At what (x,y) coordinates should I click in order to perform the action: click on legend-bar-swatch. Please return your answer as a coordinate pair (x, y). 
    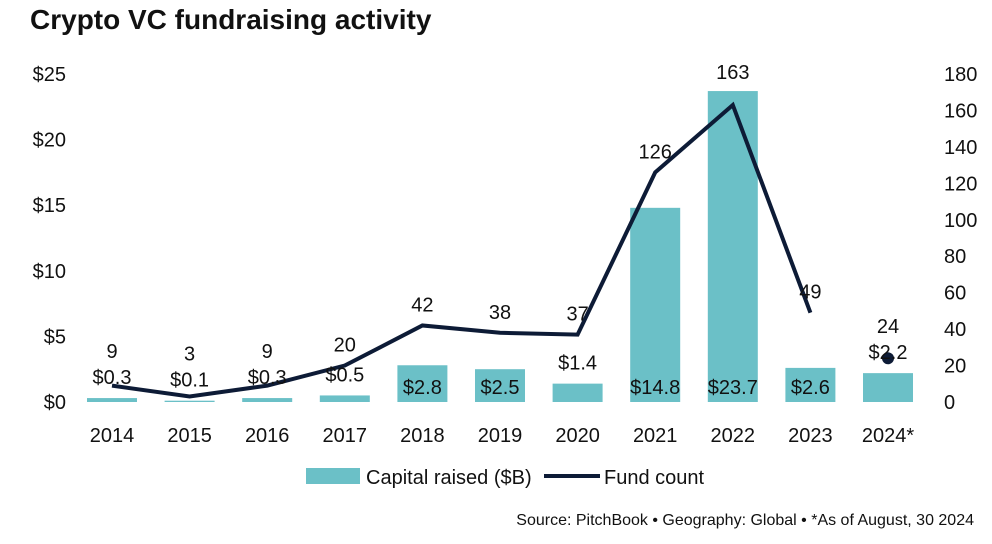
    Looking at the image, I should click on (333, 476).